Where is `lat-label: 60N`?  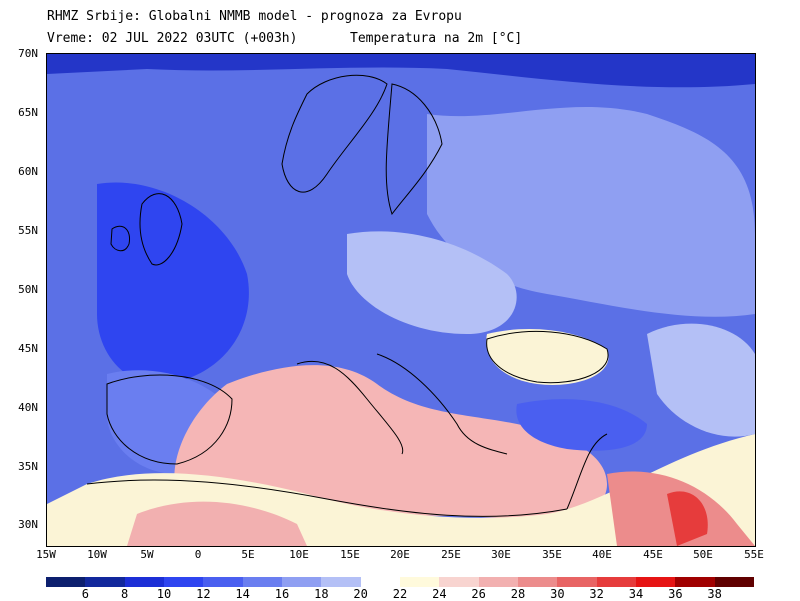
lat-label: 60N is located at coordinates (28, 171).